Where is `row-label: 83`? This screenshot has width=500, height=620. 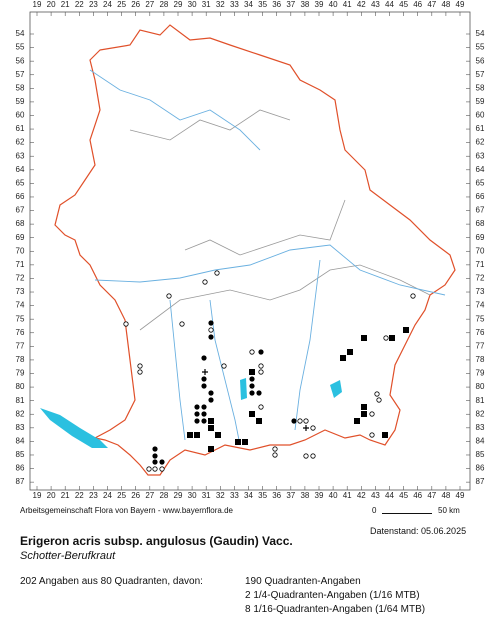 row-label: 83 is located at coordinates (480, 427).